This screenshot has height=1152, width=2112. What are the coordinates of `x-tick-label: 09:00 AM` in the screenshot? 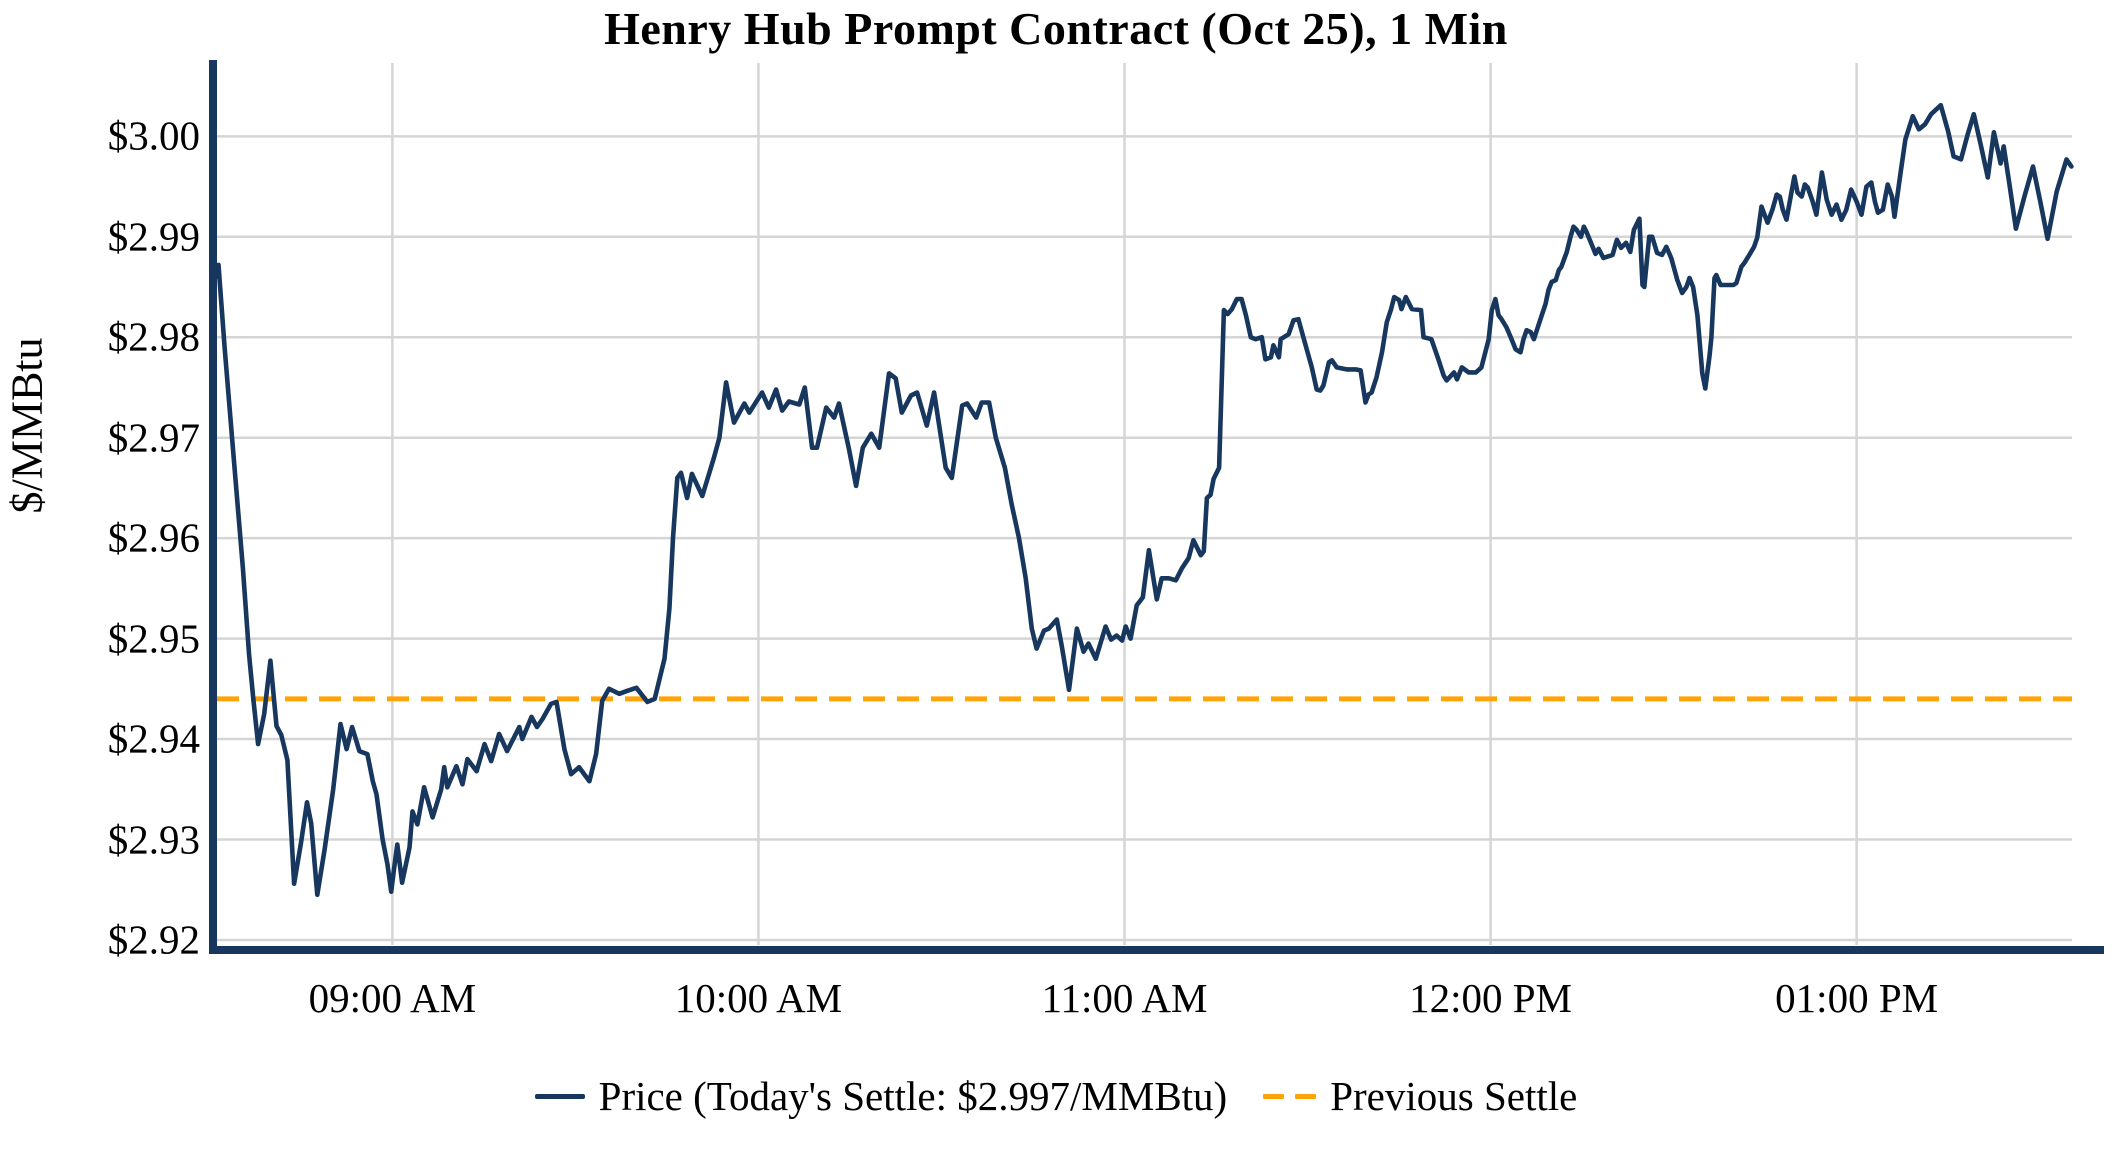 It's located at (392, 998).